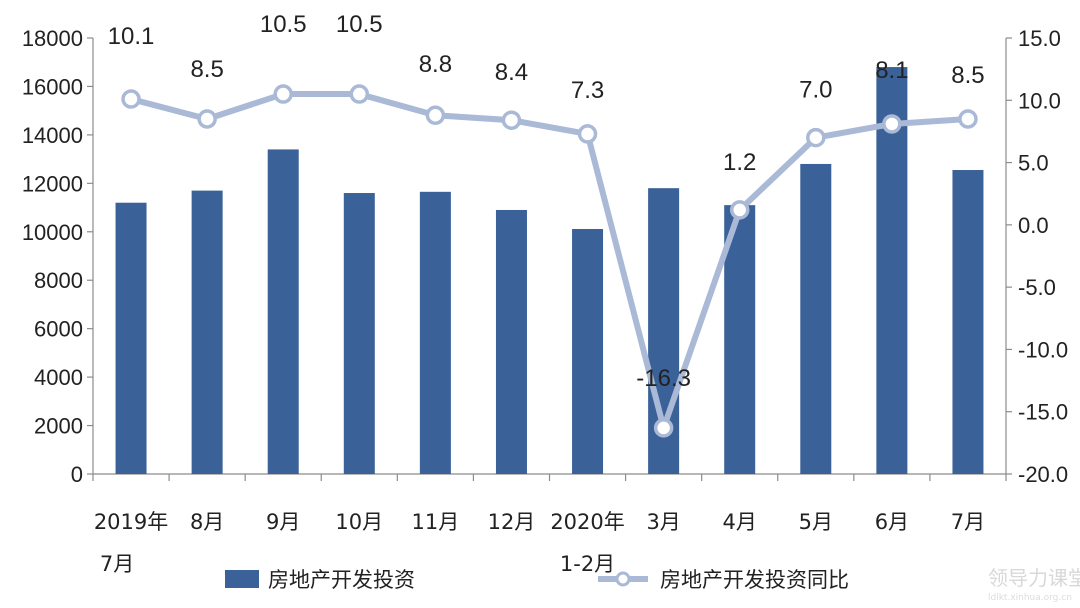  What do you see at coordinates (816, 522) in the screenshot?
I see `x-tick-label: 5月` at bounding box center [816, 522].